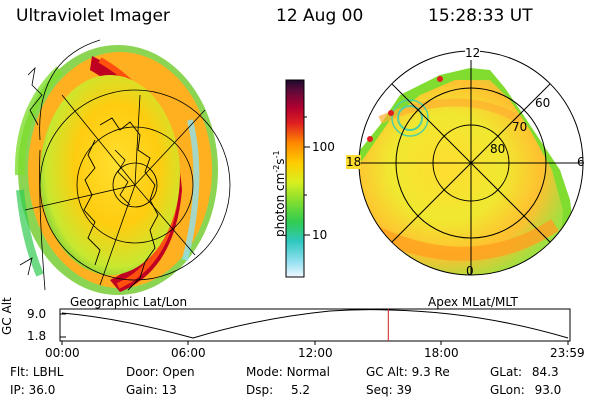 This screenshot has width=600, height=400. What do you see at coordinates (520, 127) in the screenshot?
I see `mlat-label-70: 70` at bounding box center [520, 127].